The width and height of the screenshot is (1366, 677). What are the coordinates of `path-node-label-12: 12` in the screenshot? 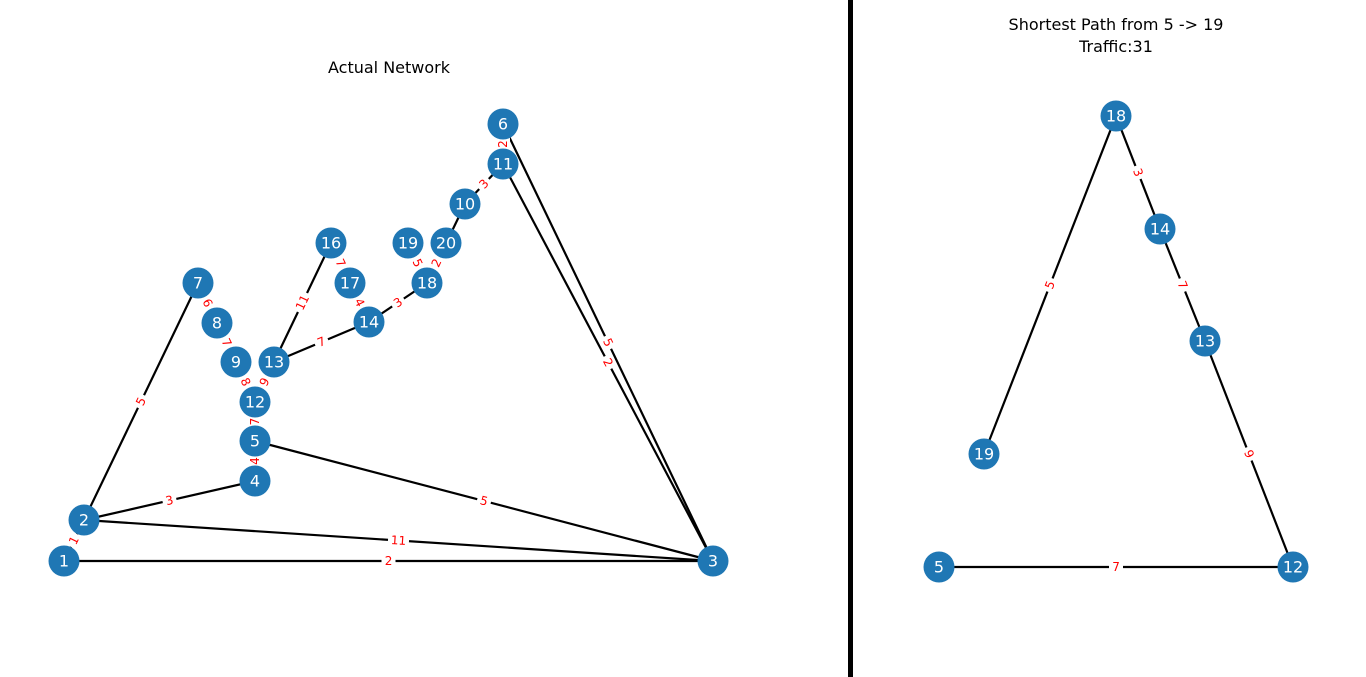 It's located at (1293, 567).